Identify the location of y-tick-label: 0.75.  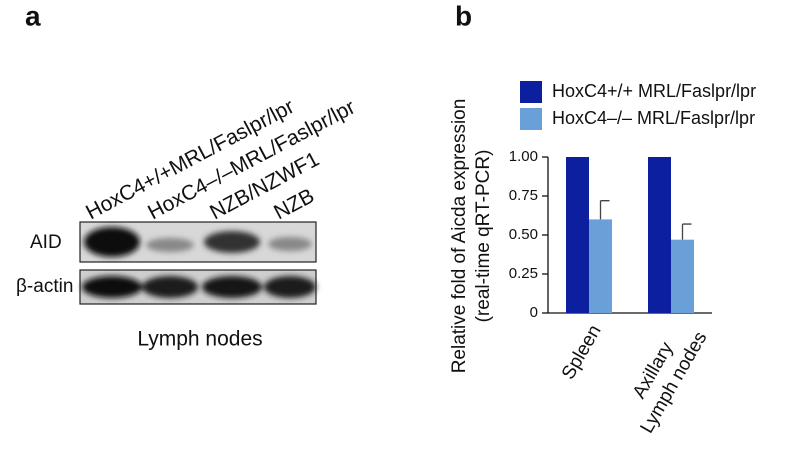
(523, 195).